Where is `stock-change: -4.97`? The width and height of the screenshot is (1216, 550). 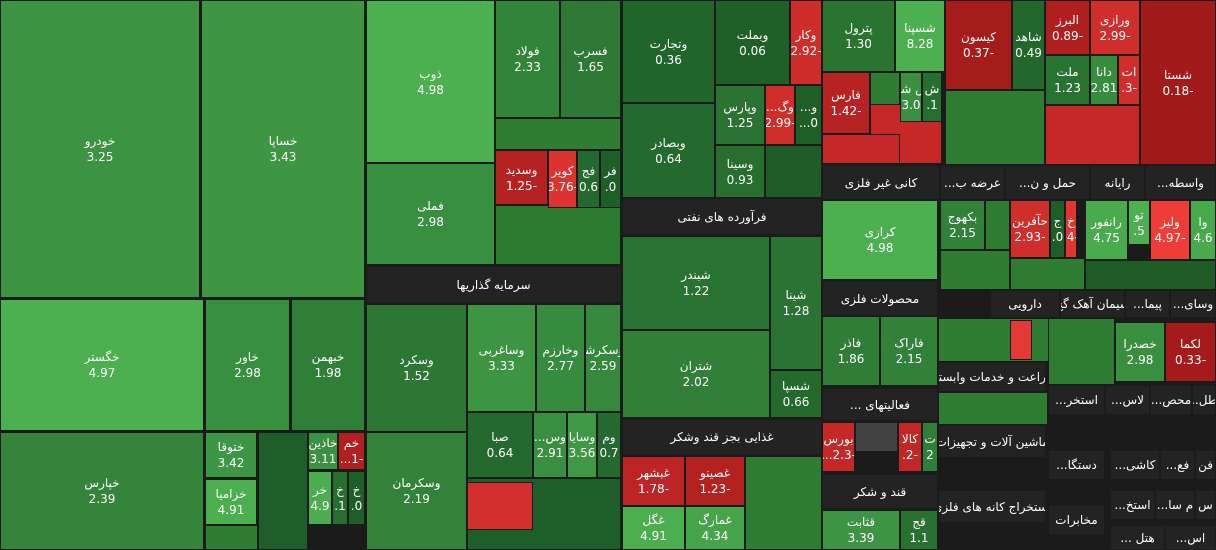 stock-change: -4.97 is located at coordinates (1170, 238).